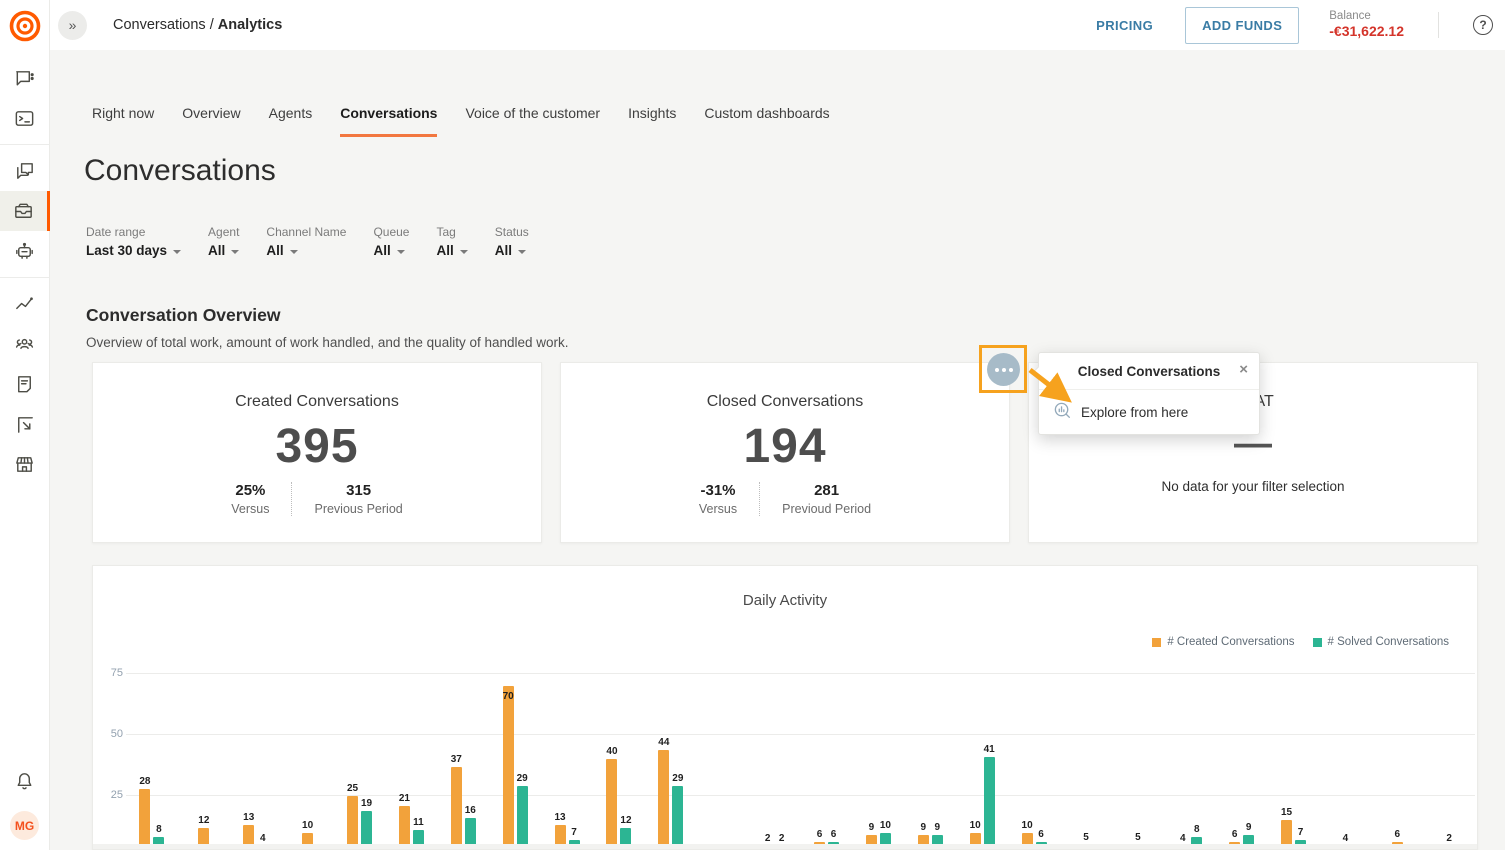  What do you see at coordinates (391, 241) in the screenshot?
I see `filter-queue: Queue All` at bounding box center [391, 241].